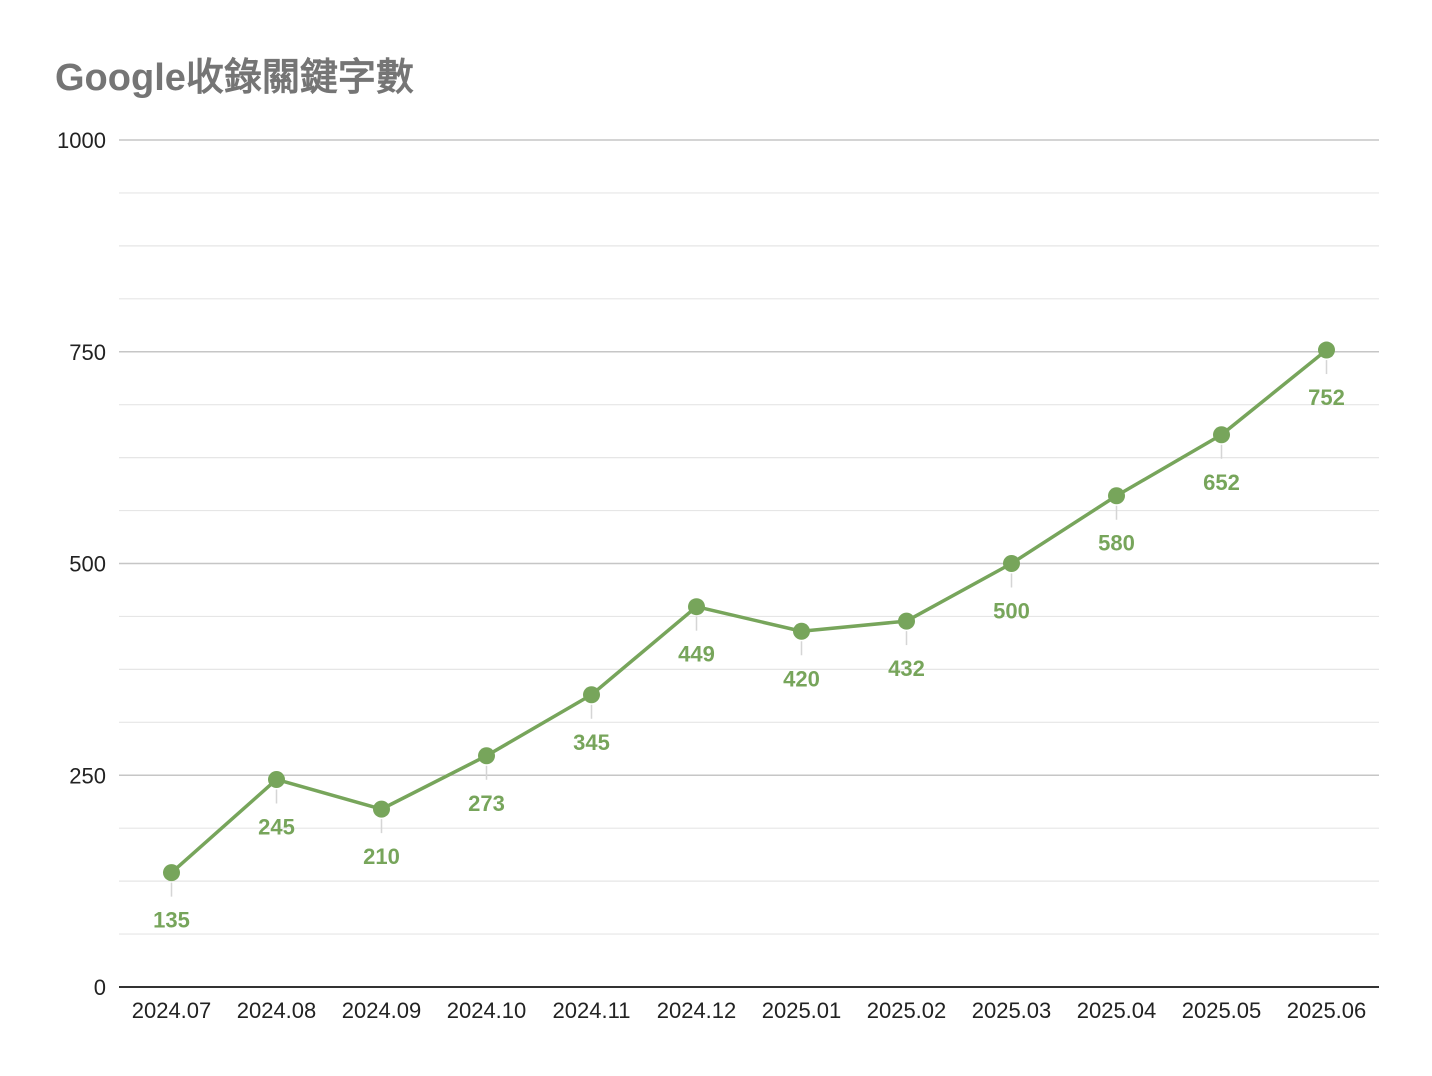 This screenshot has width=1432, height=1076. I want to click on data-label: 500, so click(1011, 611).